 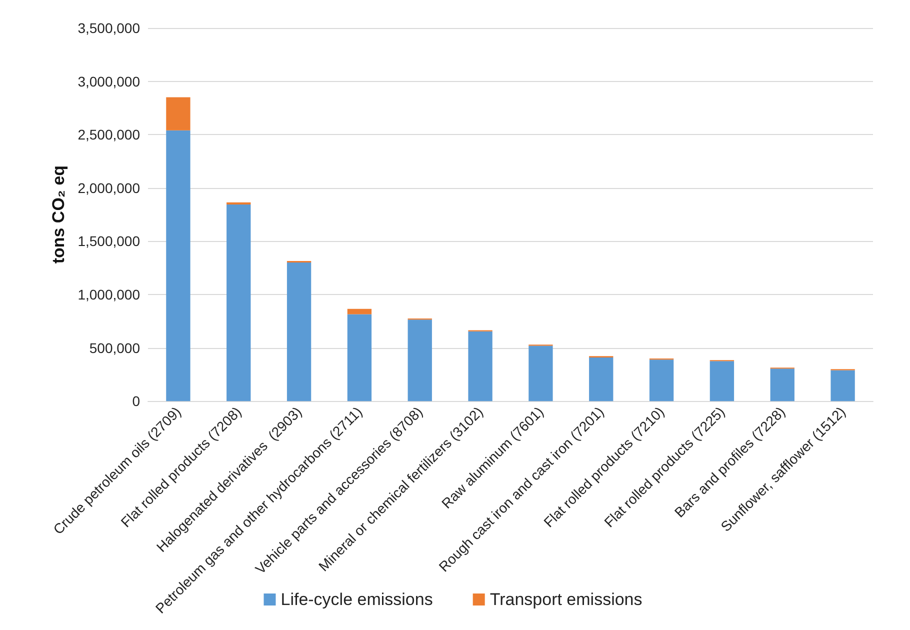 What do you see at coordinates (109, 188) in the screenshot?
I see `y-tick-label: 2,000,000` at bounding box center [109, 188].